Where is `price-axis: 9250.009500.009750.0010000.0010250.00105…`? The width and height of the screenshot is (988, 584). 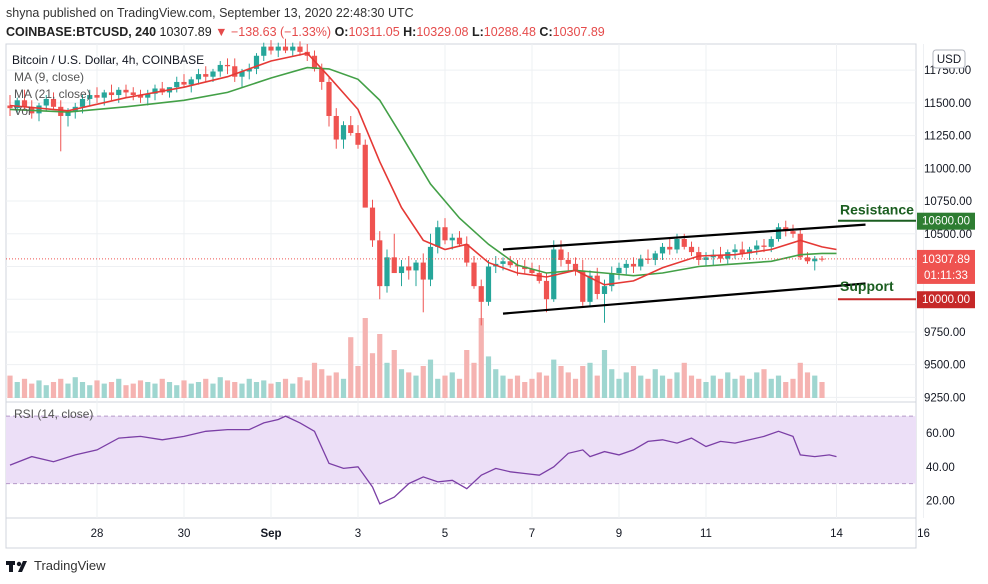
price-axis: 9250.009500.009750.0010000.0010250.00105… is located at coordinates (948, 234).